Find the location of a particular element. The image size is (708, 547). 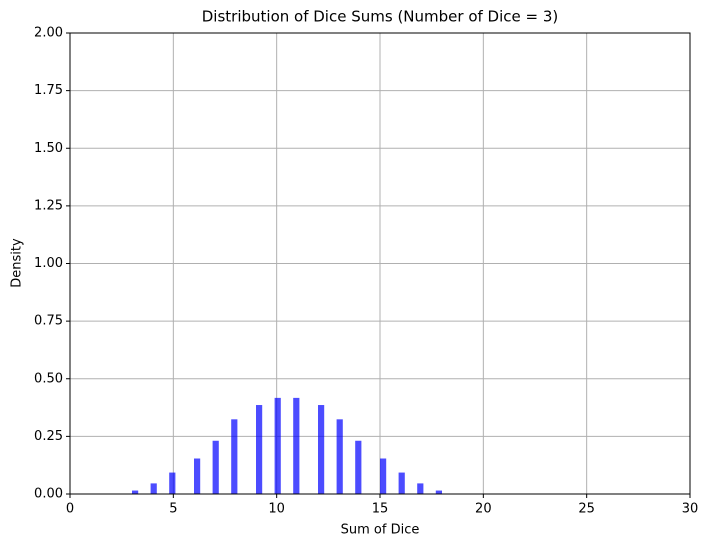

x-tick-label: 10 is located at coordinates (276, 509).